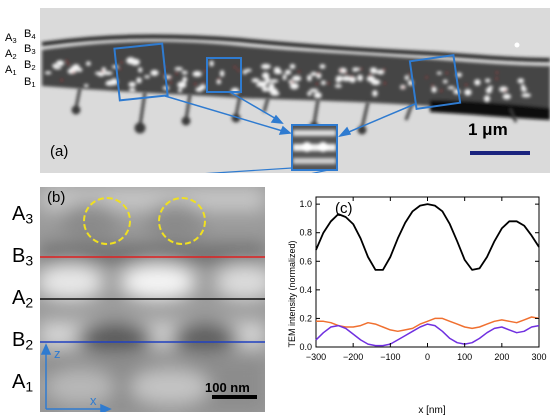 This screenshot has width=550, height=419. What do you see at coordinates (23, 215) in the screenshot?
I see `row-label-a3: A3` at bounding box center [23, 215].